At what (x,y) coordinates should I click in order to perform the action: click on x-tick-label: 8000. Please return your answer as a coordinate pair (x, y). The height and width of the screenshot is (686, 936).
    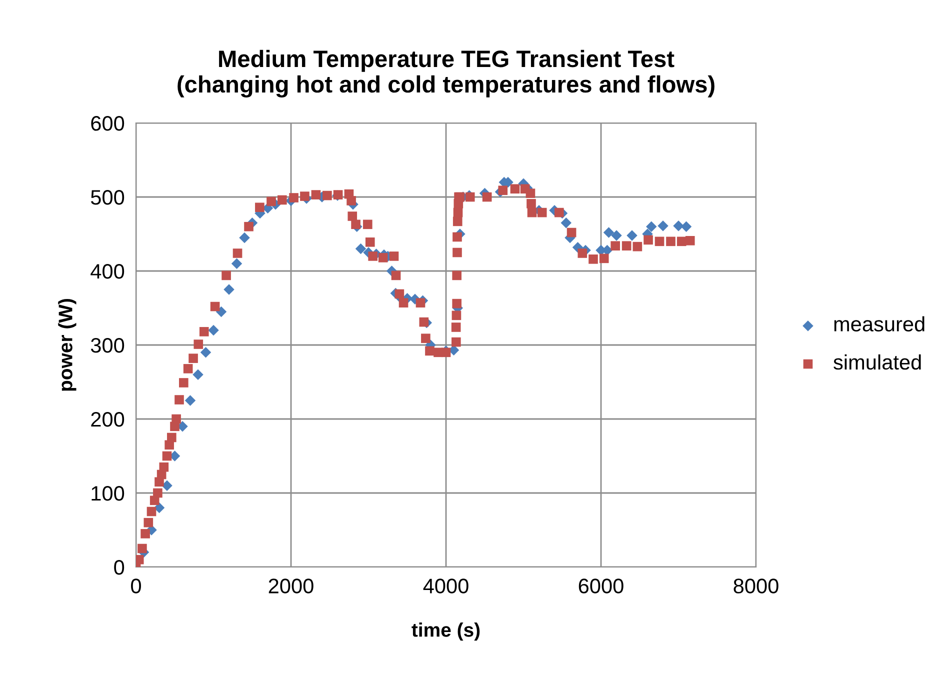
    Looking at the image, I should click on (756, 586).